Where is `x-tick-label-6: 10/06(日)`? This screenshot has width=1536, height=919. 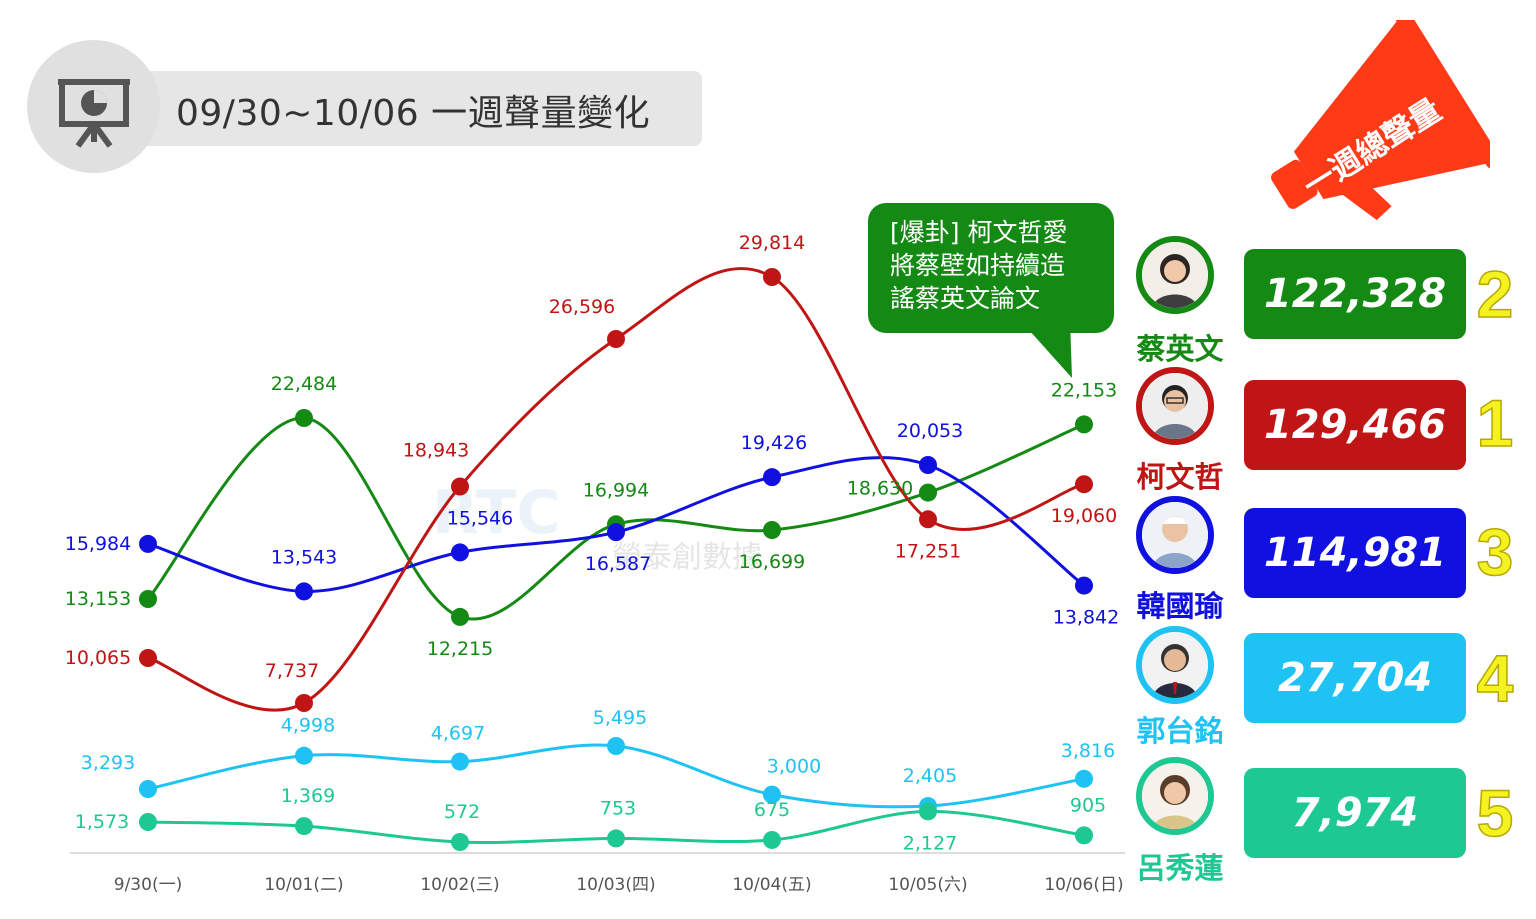
x-tick-label-6: 10/06(日) is located at coordinates (1083, 885).